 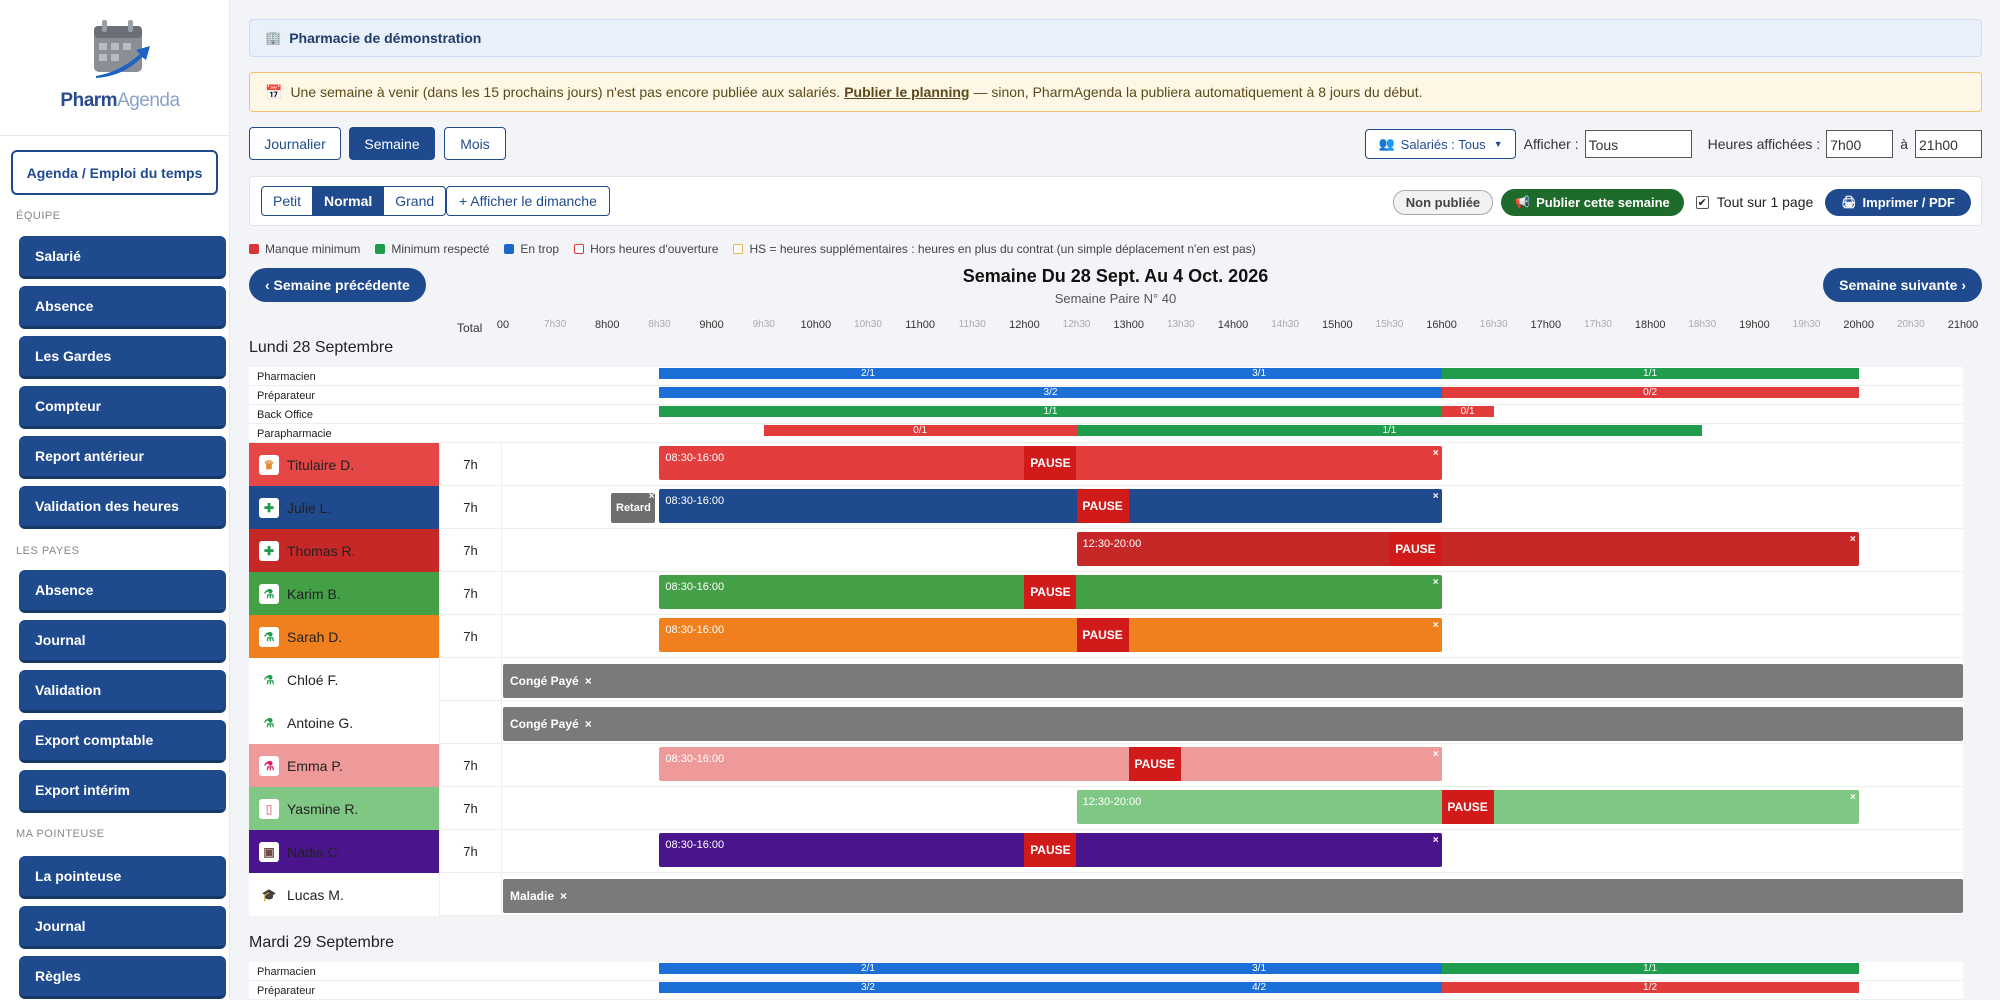 I want to click on heure-fin-input: 21h00, so click(x=1948, y=144).